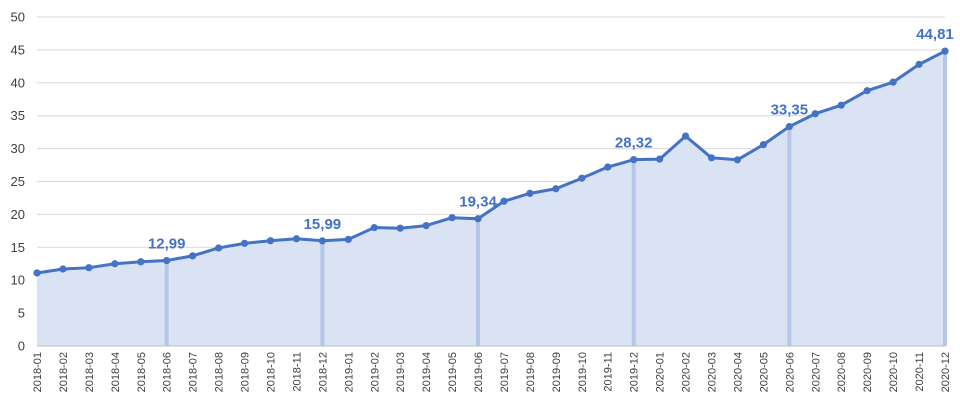 This screenshot has width=960, height=406. I want to click on y-tick-label: 30, so click(18, 148).